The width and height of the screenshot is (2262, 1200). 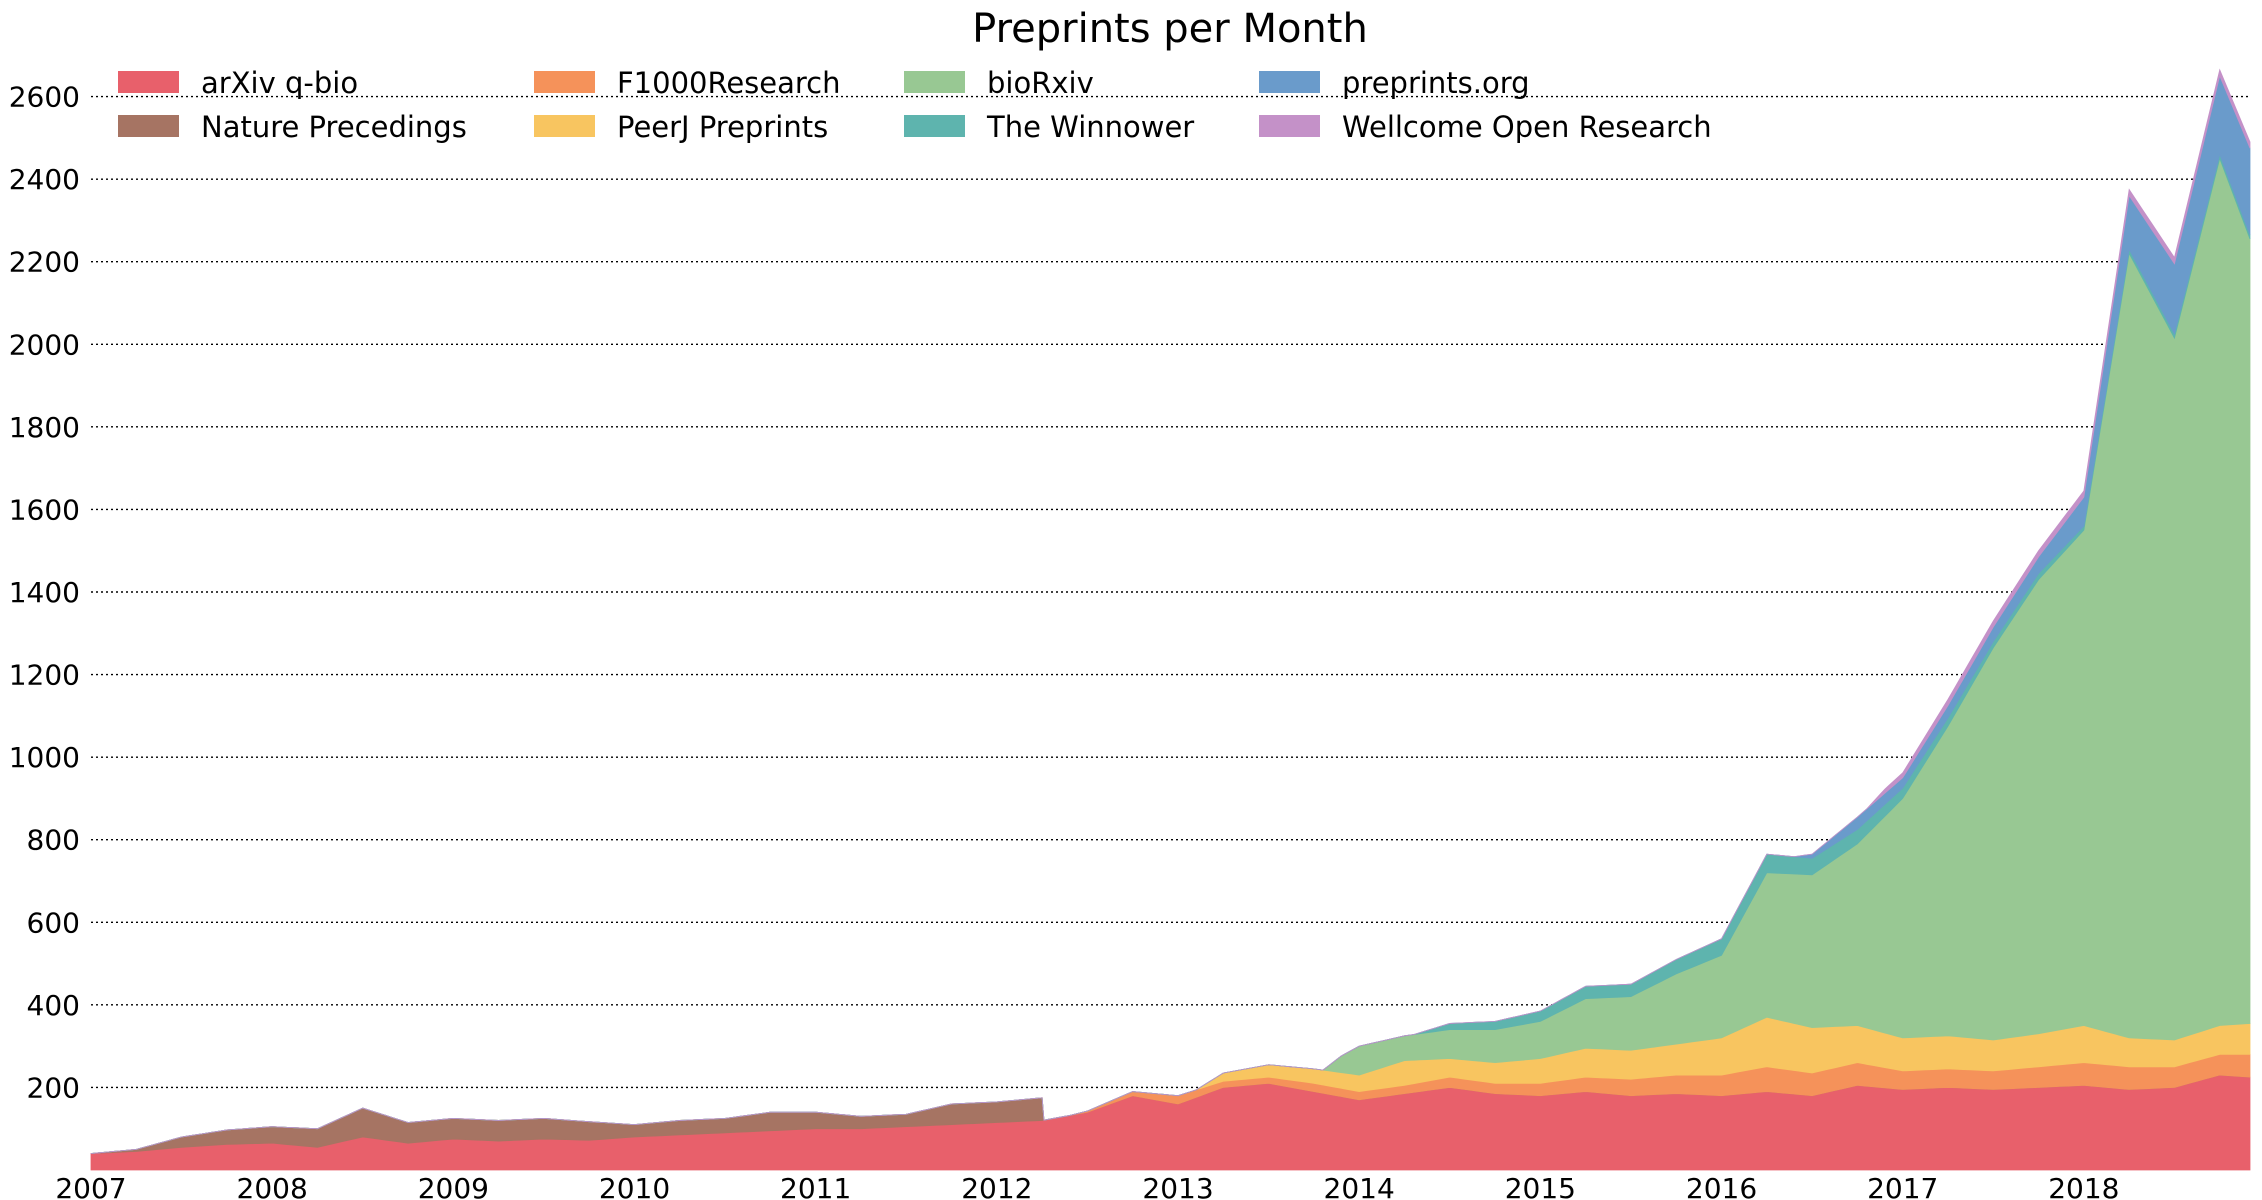 I want to click on y-tick-label: 2600, so click(x=44, y=97).